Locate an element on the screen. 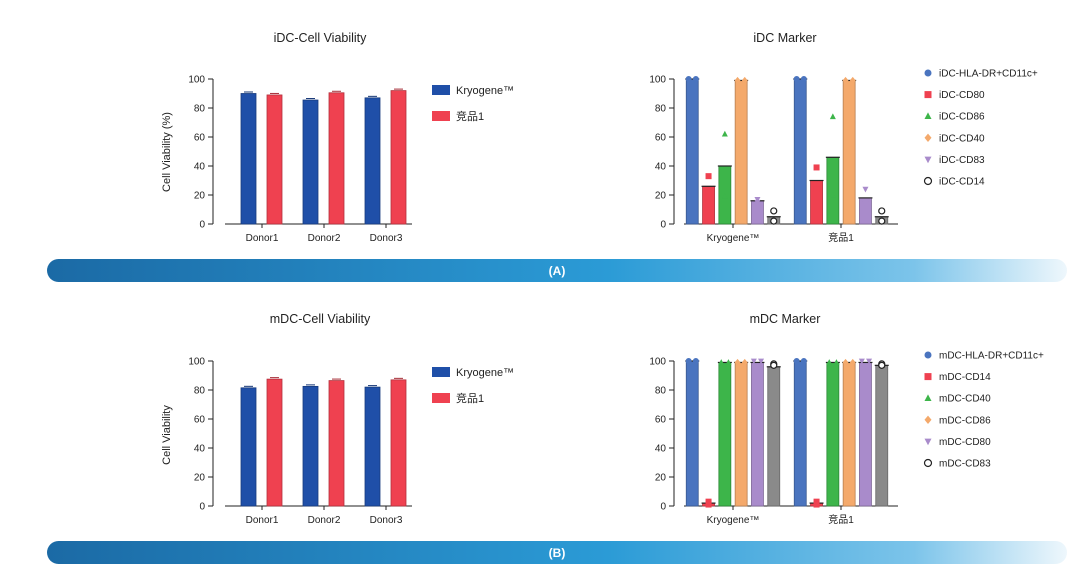 The width and height of the screenshot is (1080, 582). panel-label-a: (A) is located at coordinates (557, 271).